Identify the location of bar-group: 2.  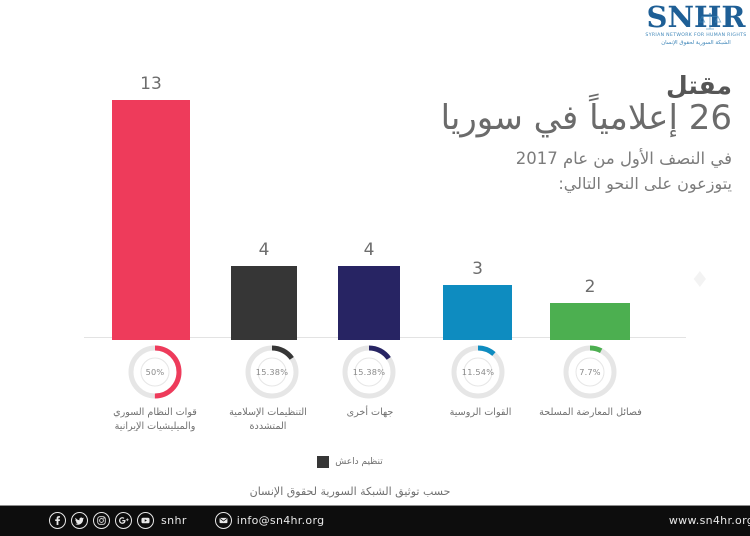
(590, 191).